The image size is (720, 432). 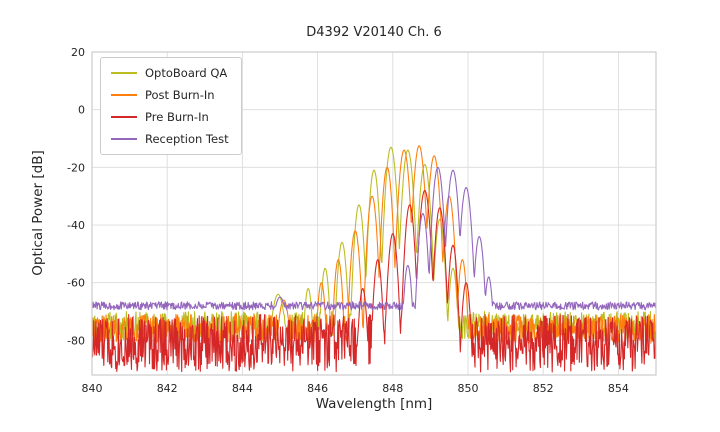 What do you see at coordinates (242, 388) in the screenshot?
I see `x-tick-label: 844` at bounding box center [242, 388].